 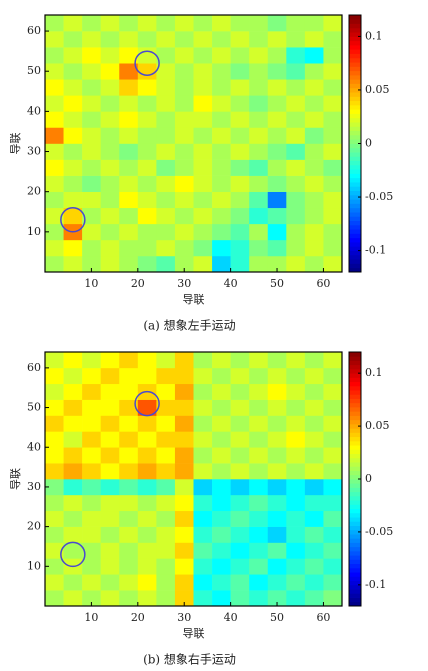 What do you see at coordinates (15, 144) in the screenshot?
I see `y-axis-label: 导联` at bounding box center [15, 144].